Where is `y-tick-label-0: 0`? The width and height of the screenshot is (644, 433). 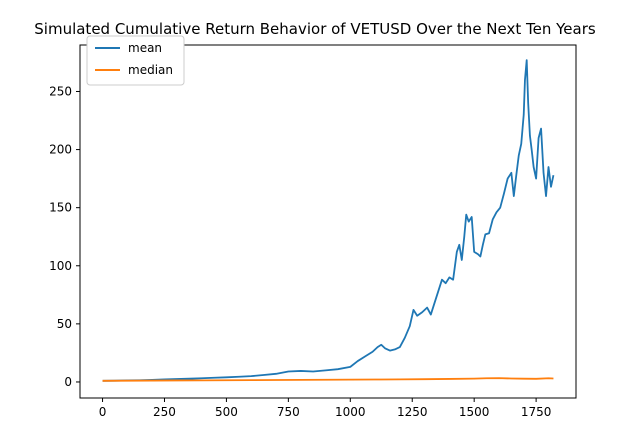 y-tick-label-0: 0 is located at coordinates (68, 382).